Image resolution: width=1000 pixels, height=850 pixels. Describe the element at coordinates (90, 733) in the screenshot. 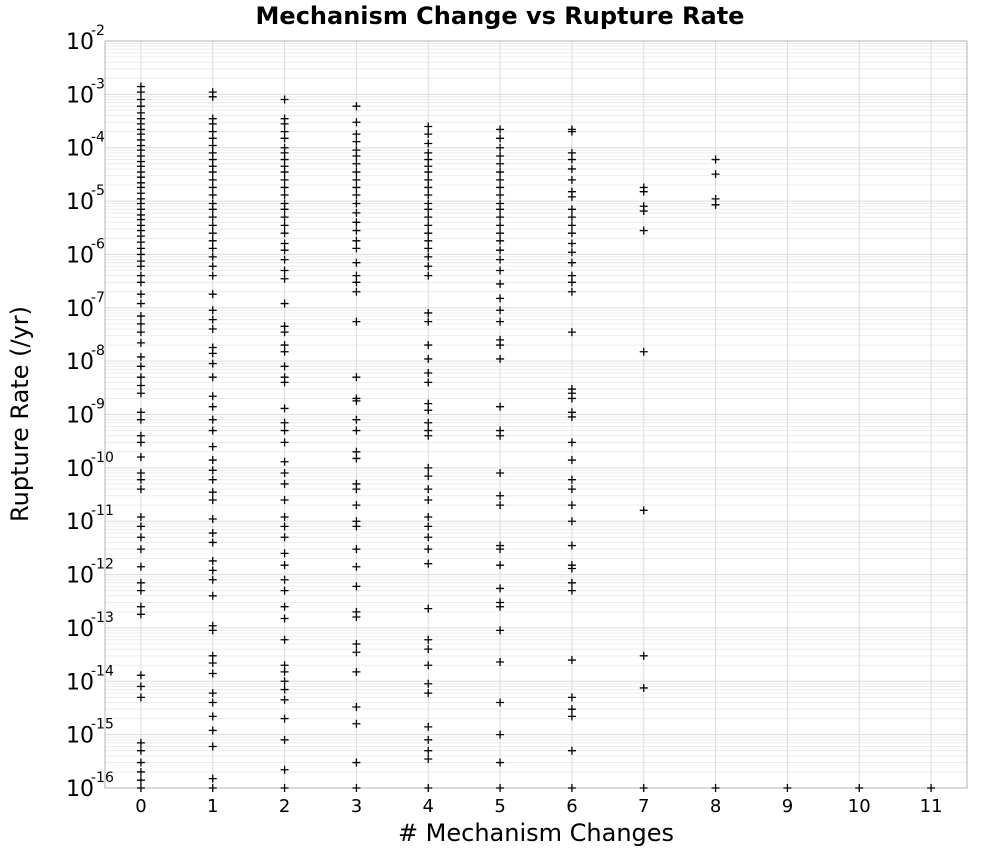

I see `y-tick-label: 10⁻¹⁵` at that location.